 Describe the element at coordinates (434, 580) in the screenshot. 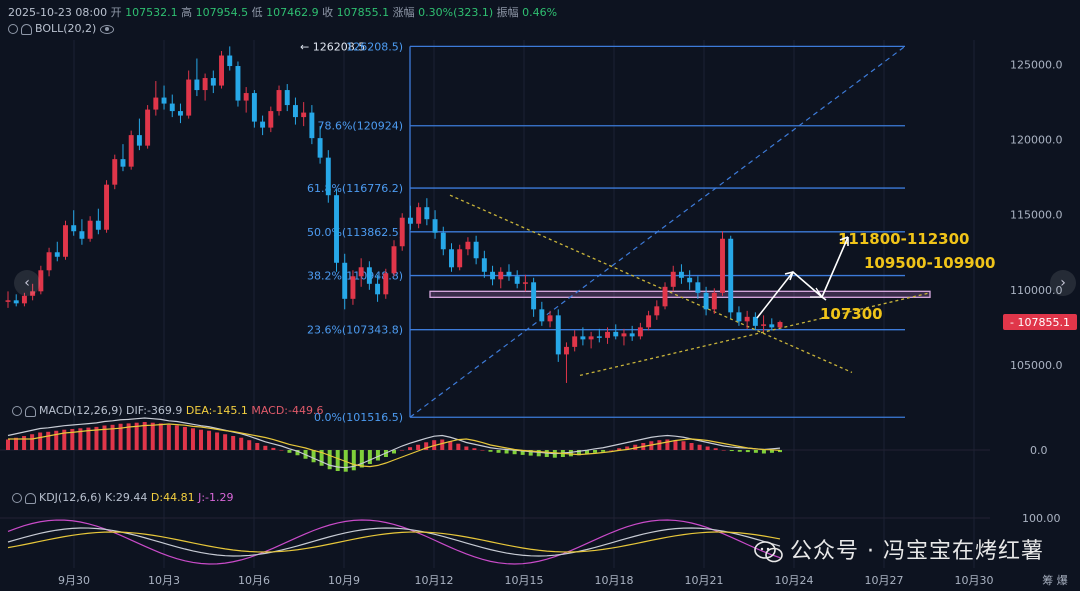

I see `date-tick-label: 10月12` at that location.